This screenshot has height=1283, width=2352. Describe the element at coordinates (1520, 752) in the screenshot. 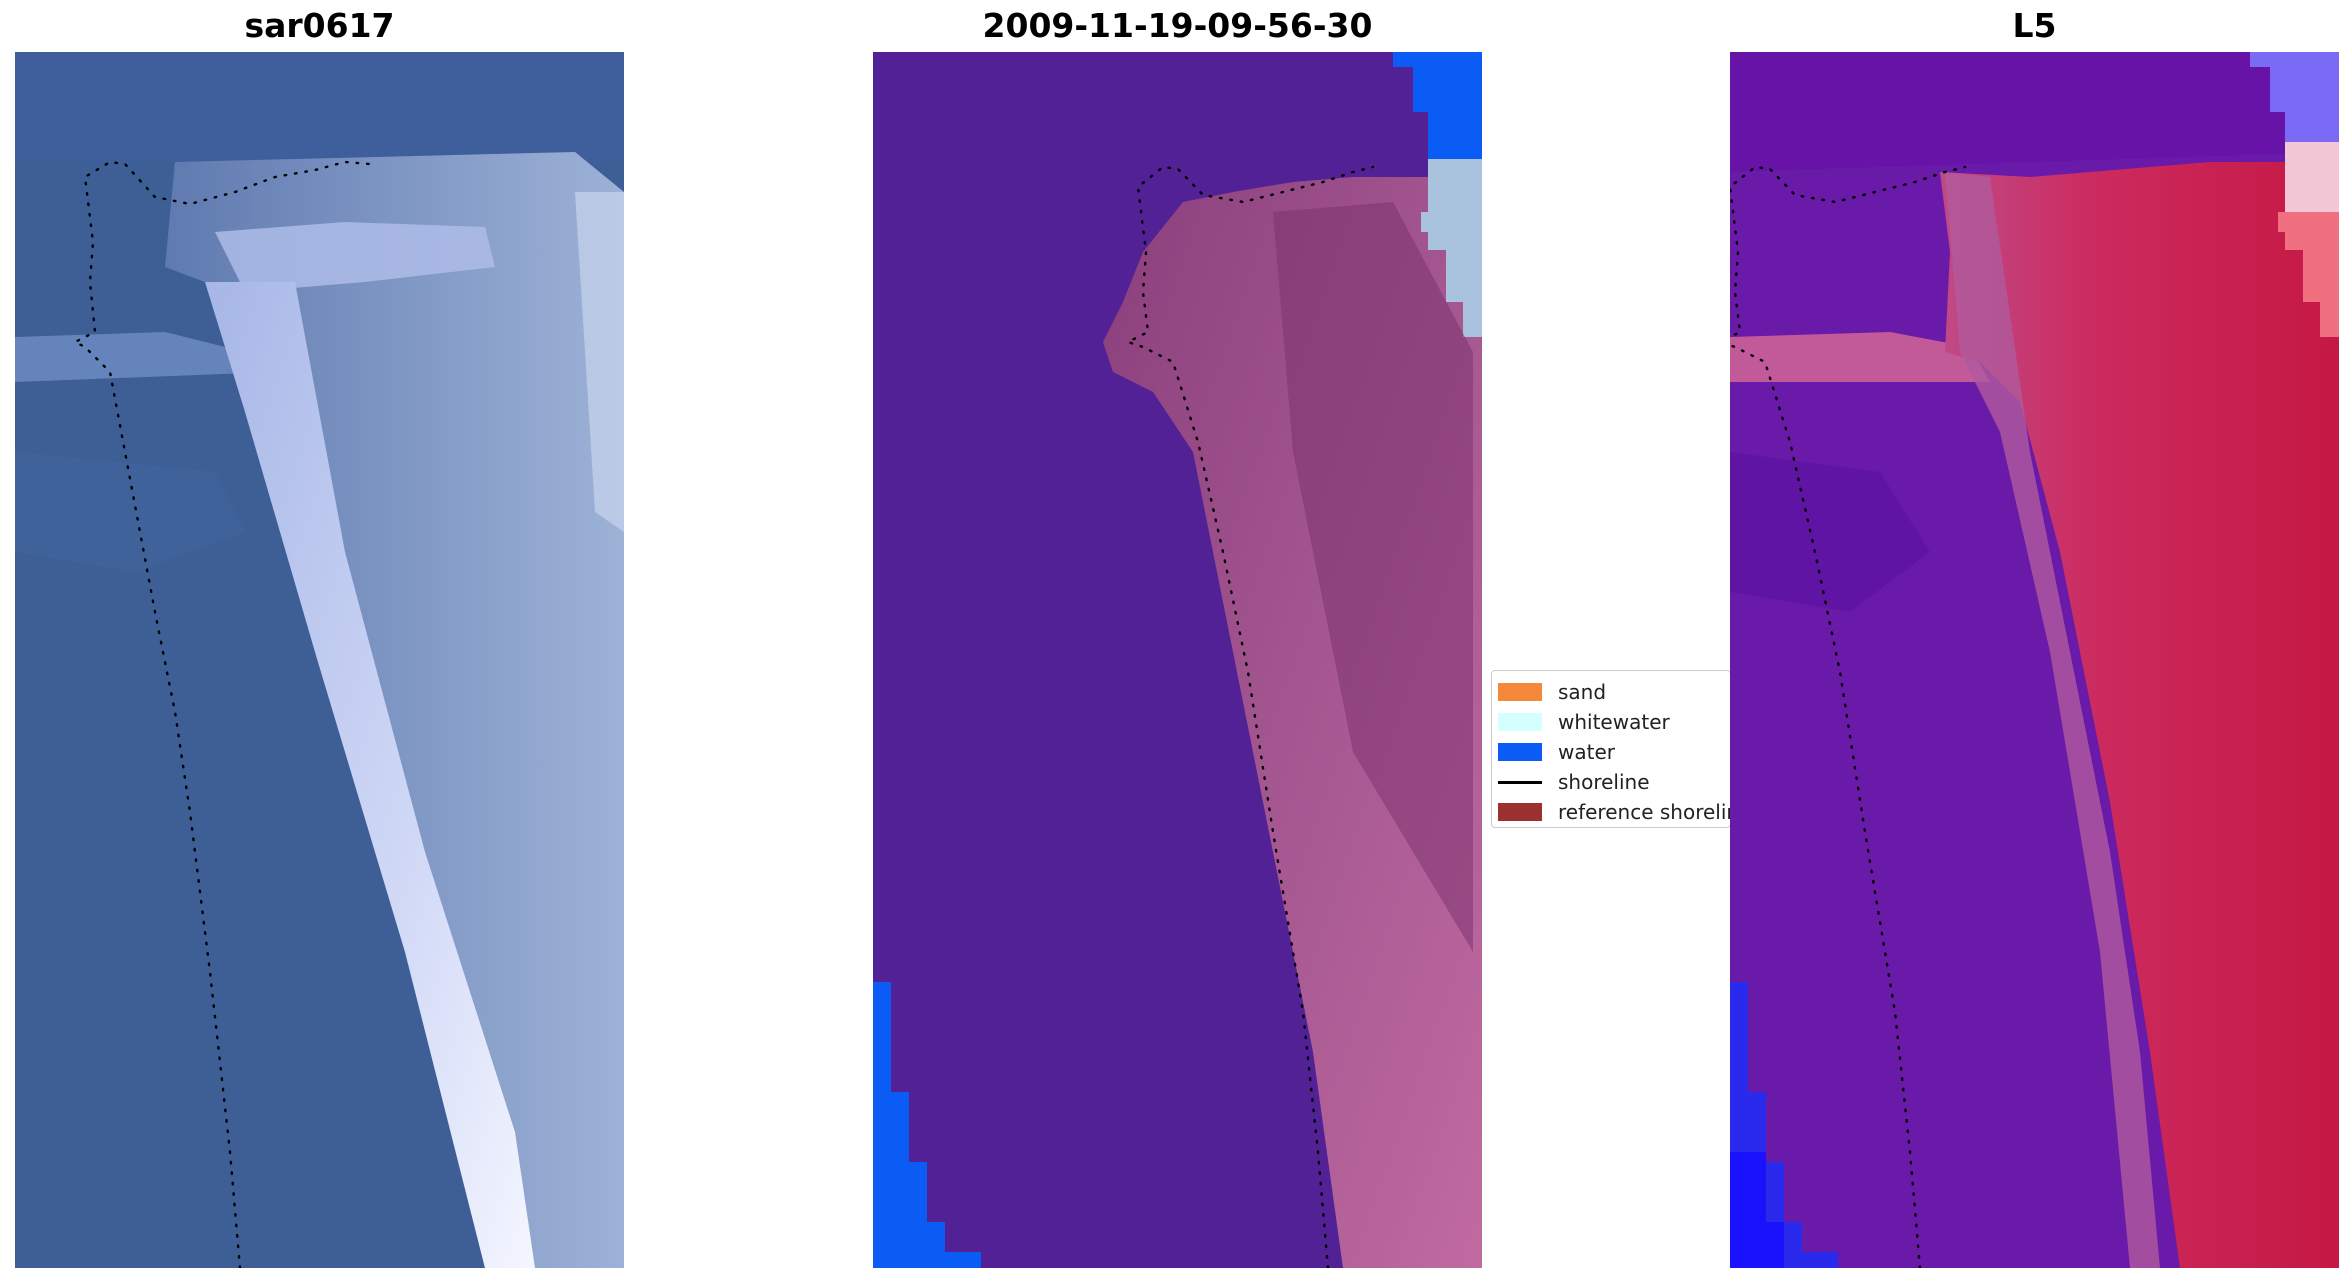

I see `legend-swatch-water` at that location.